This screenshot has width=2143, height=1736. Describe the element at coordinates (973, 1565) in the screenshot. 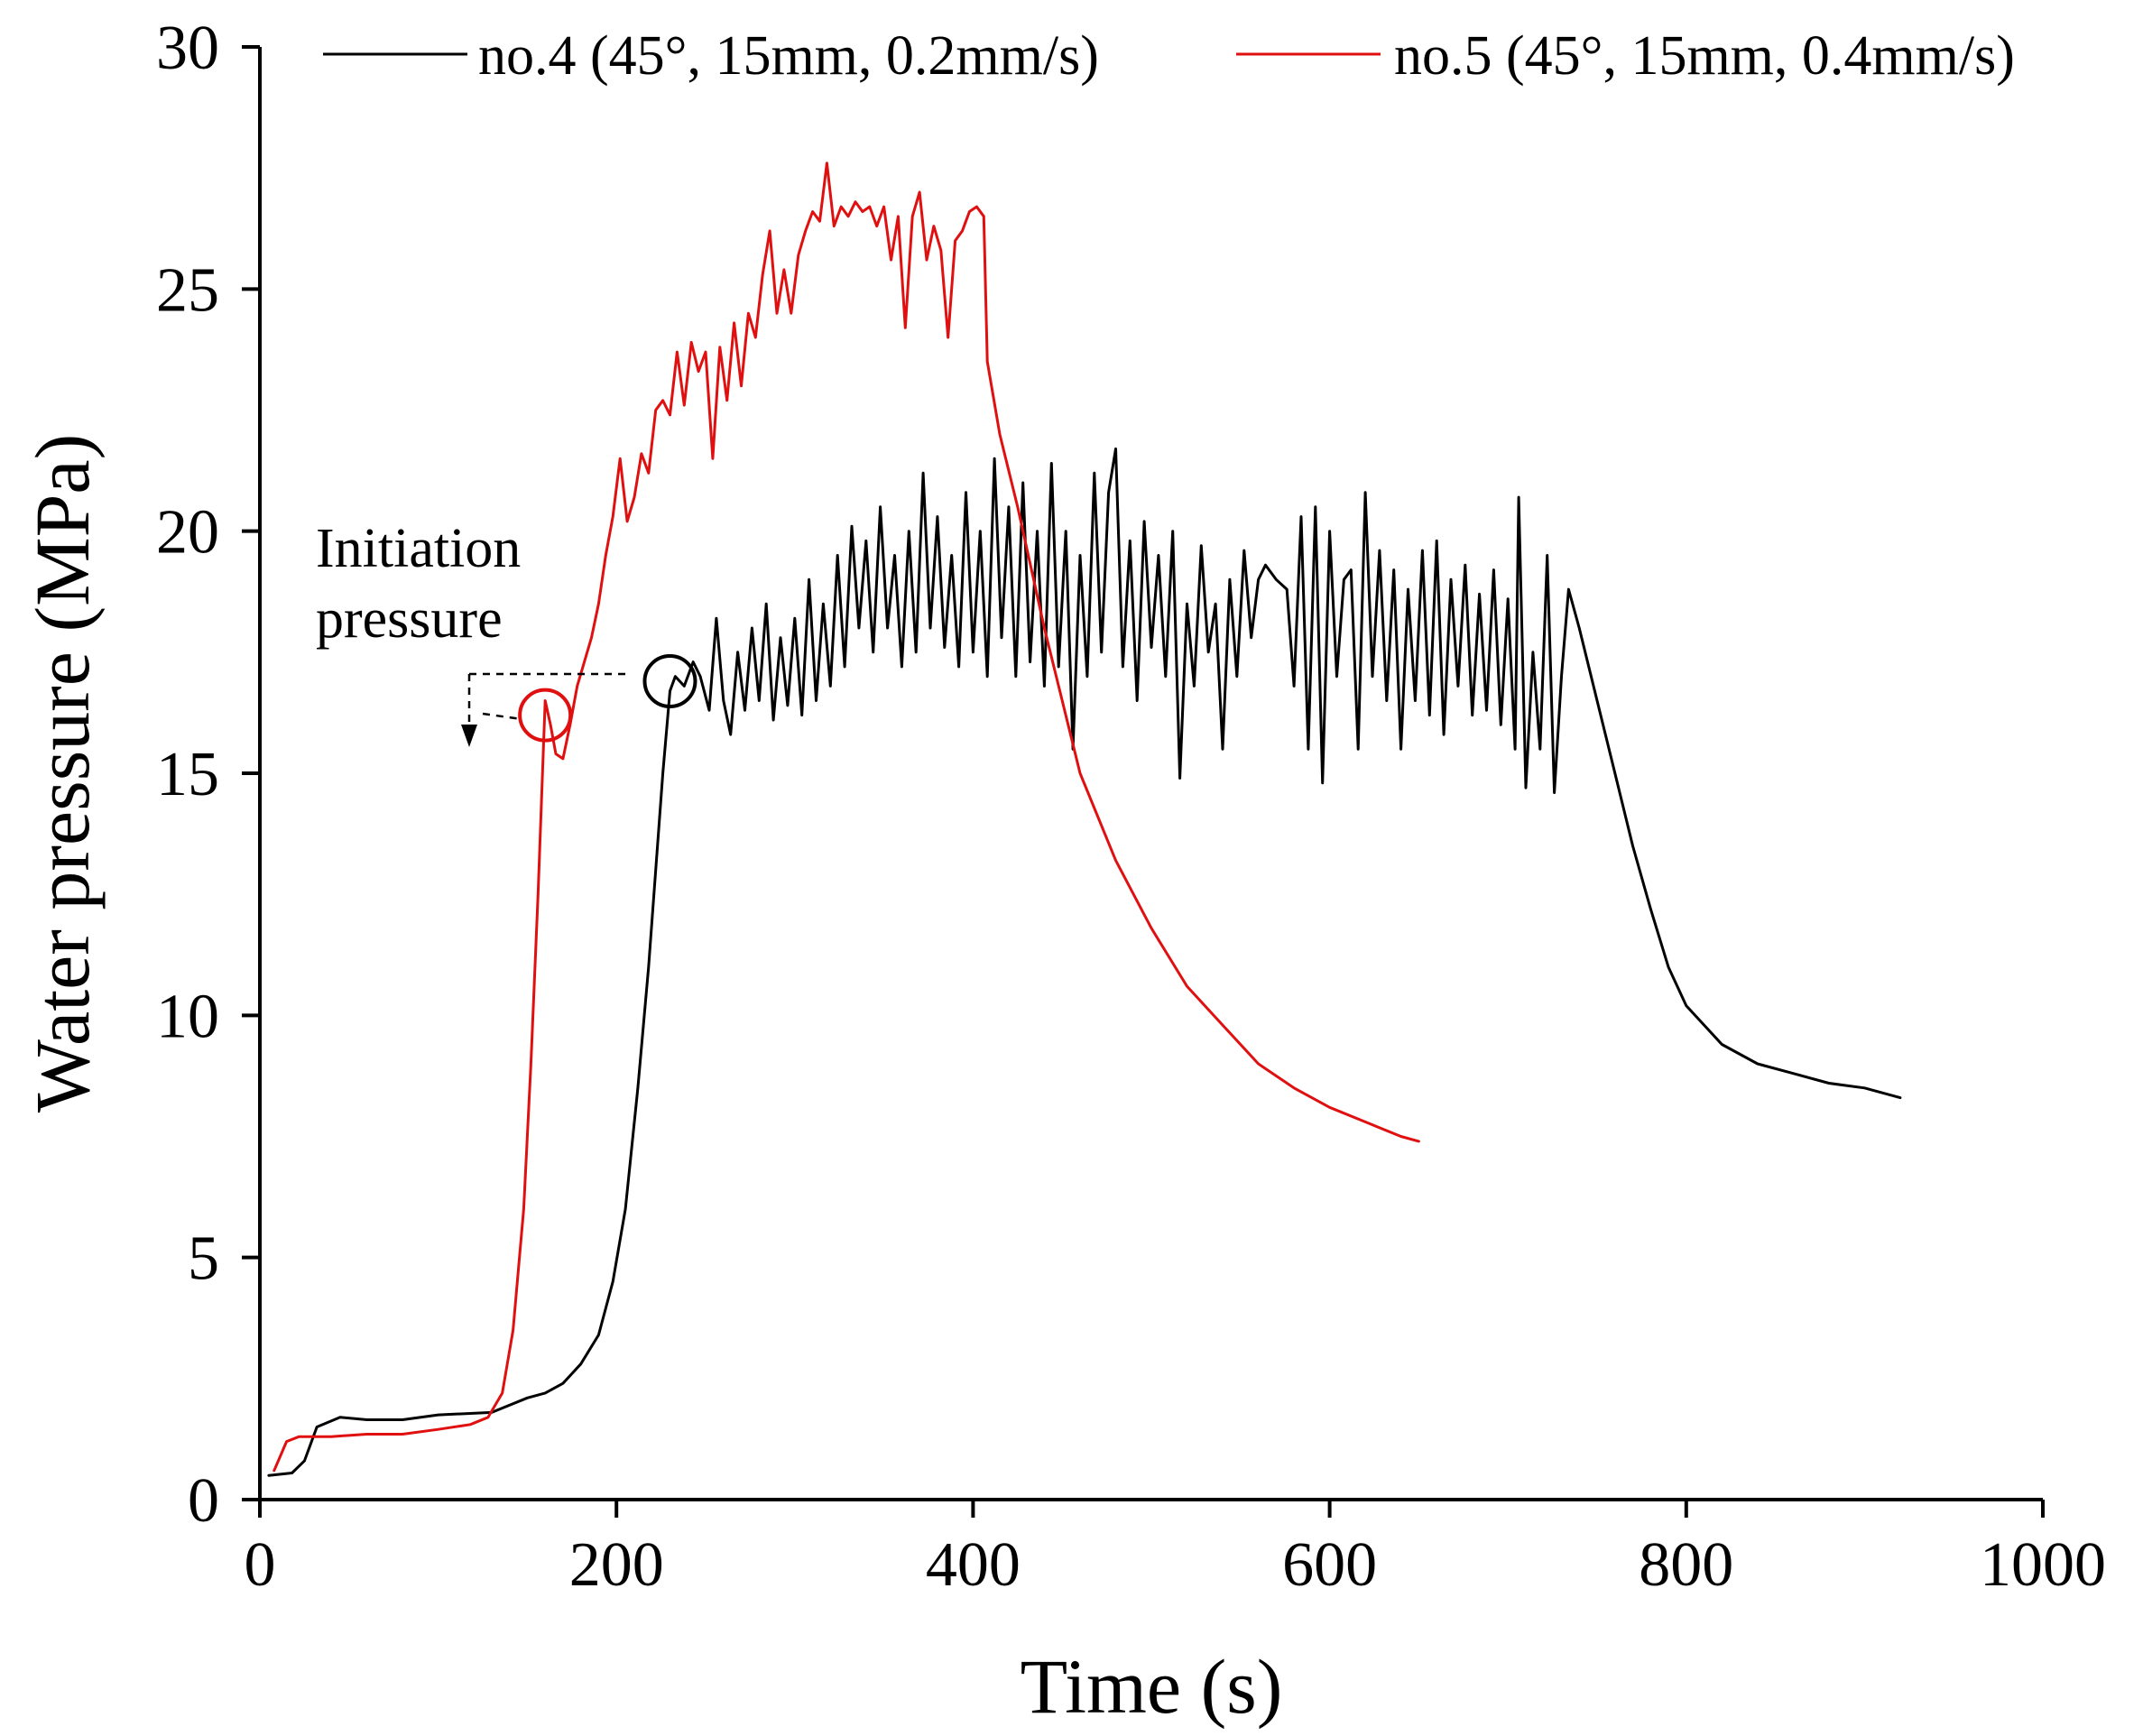

I see `x-tick-label: 400` at that location.